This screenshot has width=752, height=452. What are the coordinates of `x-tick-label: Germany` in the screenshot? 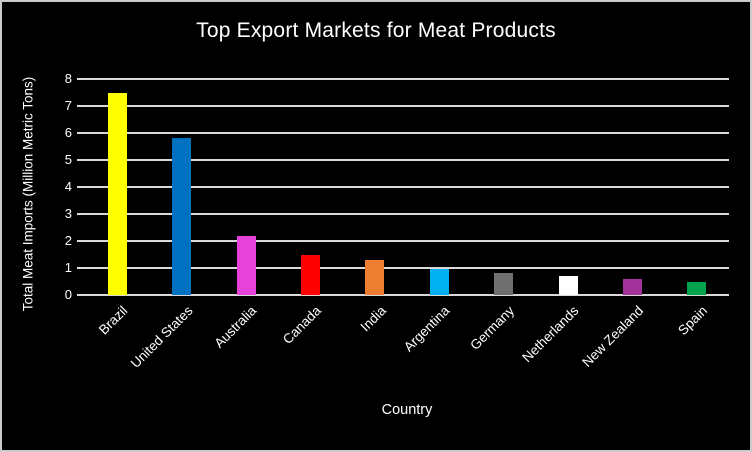 It's located at (492, 328).